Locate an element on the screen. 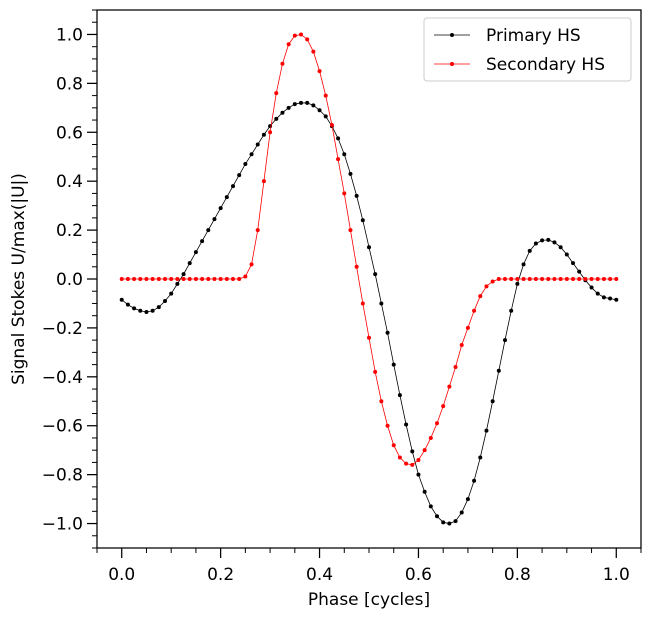 The height and width of the screenshot is (618, 650). x-tick-label: 0.2 is located at coordinates (220, 575).